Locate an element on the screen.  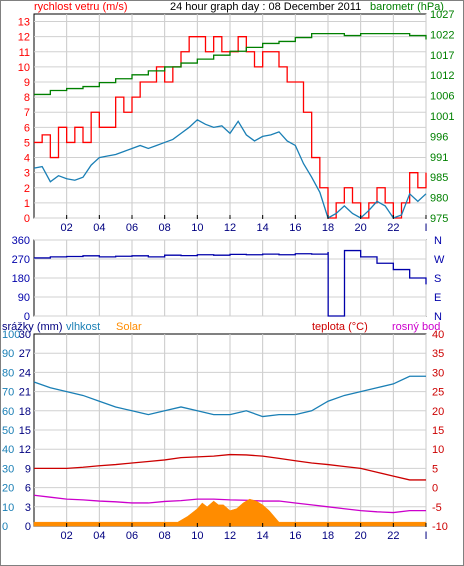
chart1-right-tick-label: 1017 is located at coordinates (442, 56).